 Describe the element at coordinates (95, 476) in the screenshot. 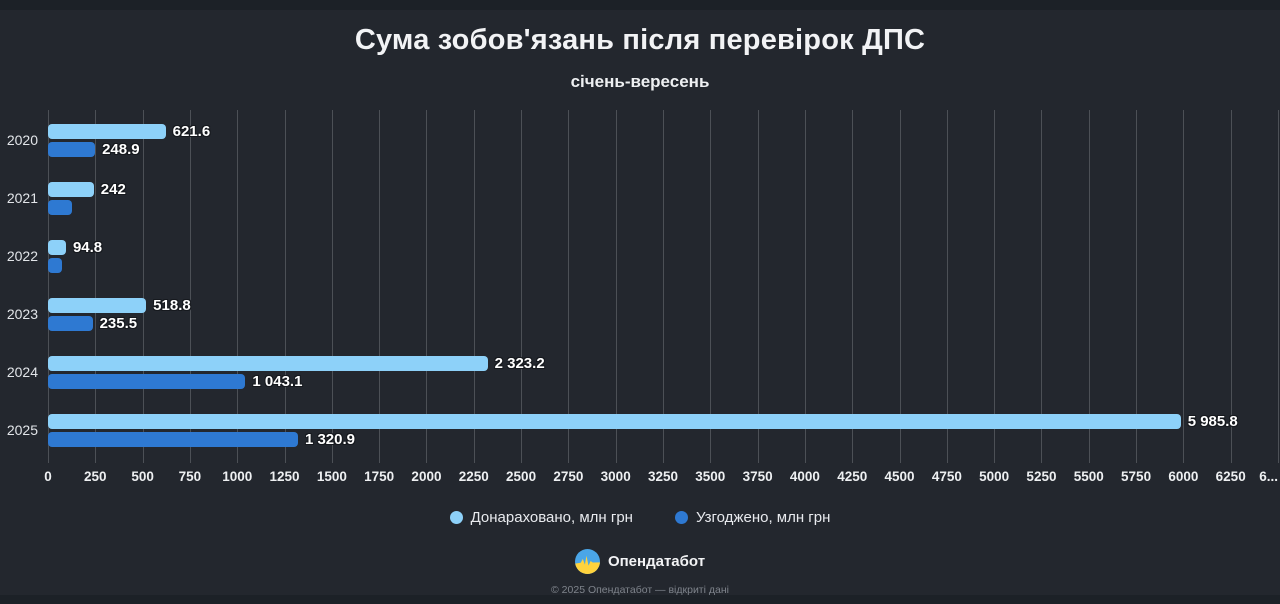

I see `x-tick-label: 250` at that location.